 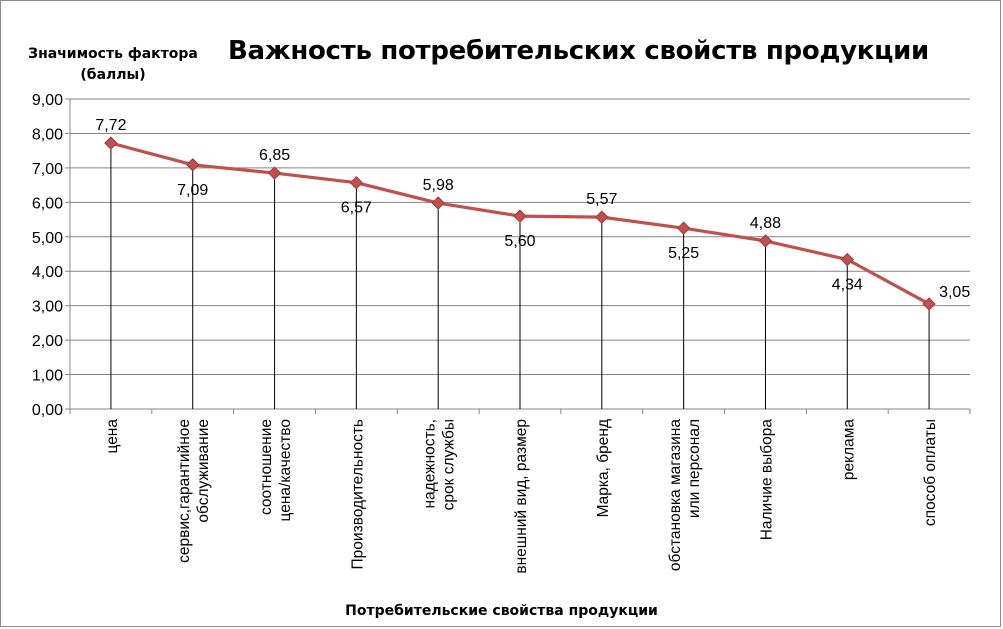 I want to click on data-label: 6,85, so click(x=274, y=155).